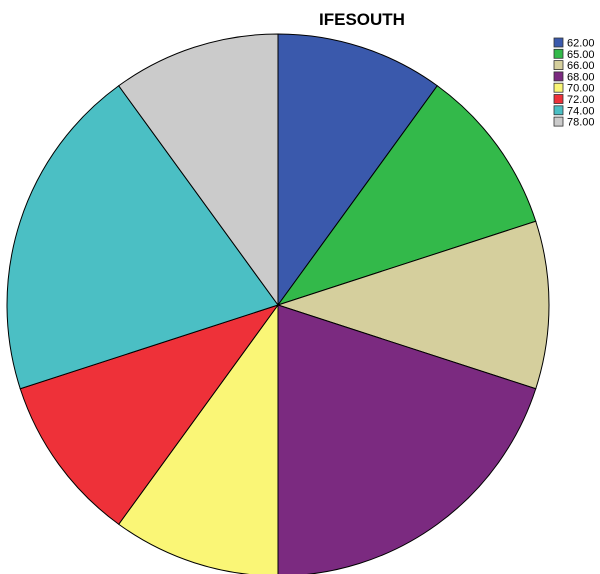 The height and width of the screenshot is (574, 600). Describe the element at coordinates (558, 121) in the screenshot. I see `legend-swatch-78.00` at that location.